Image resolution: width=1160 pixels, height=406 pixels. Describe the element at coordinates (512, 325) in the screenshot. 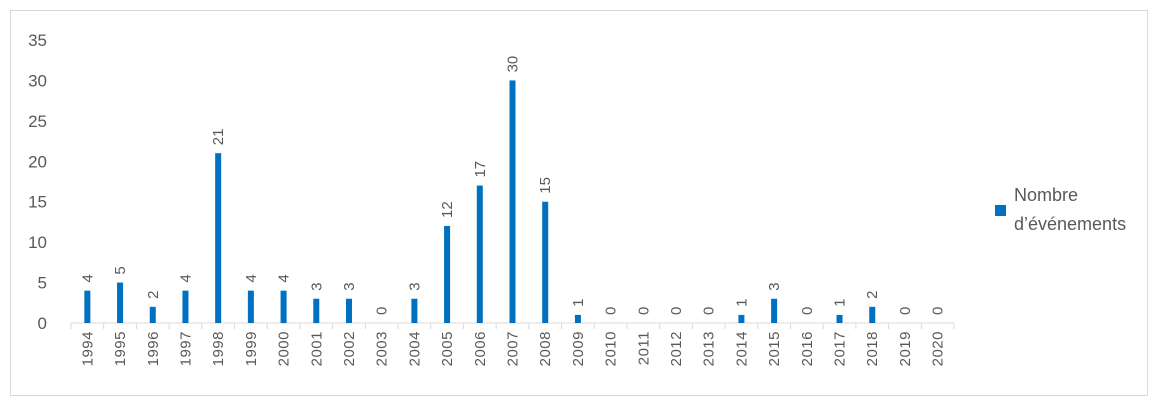

I see `x-axis` at that location.